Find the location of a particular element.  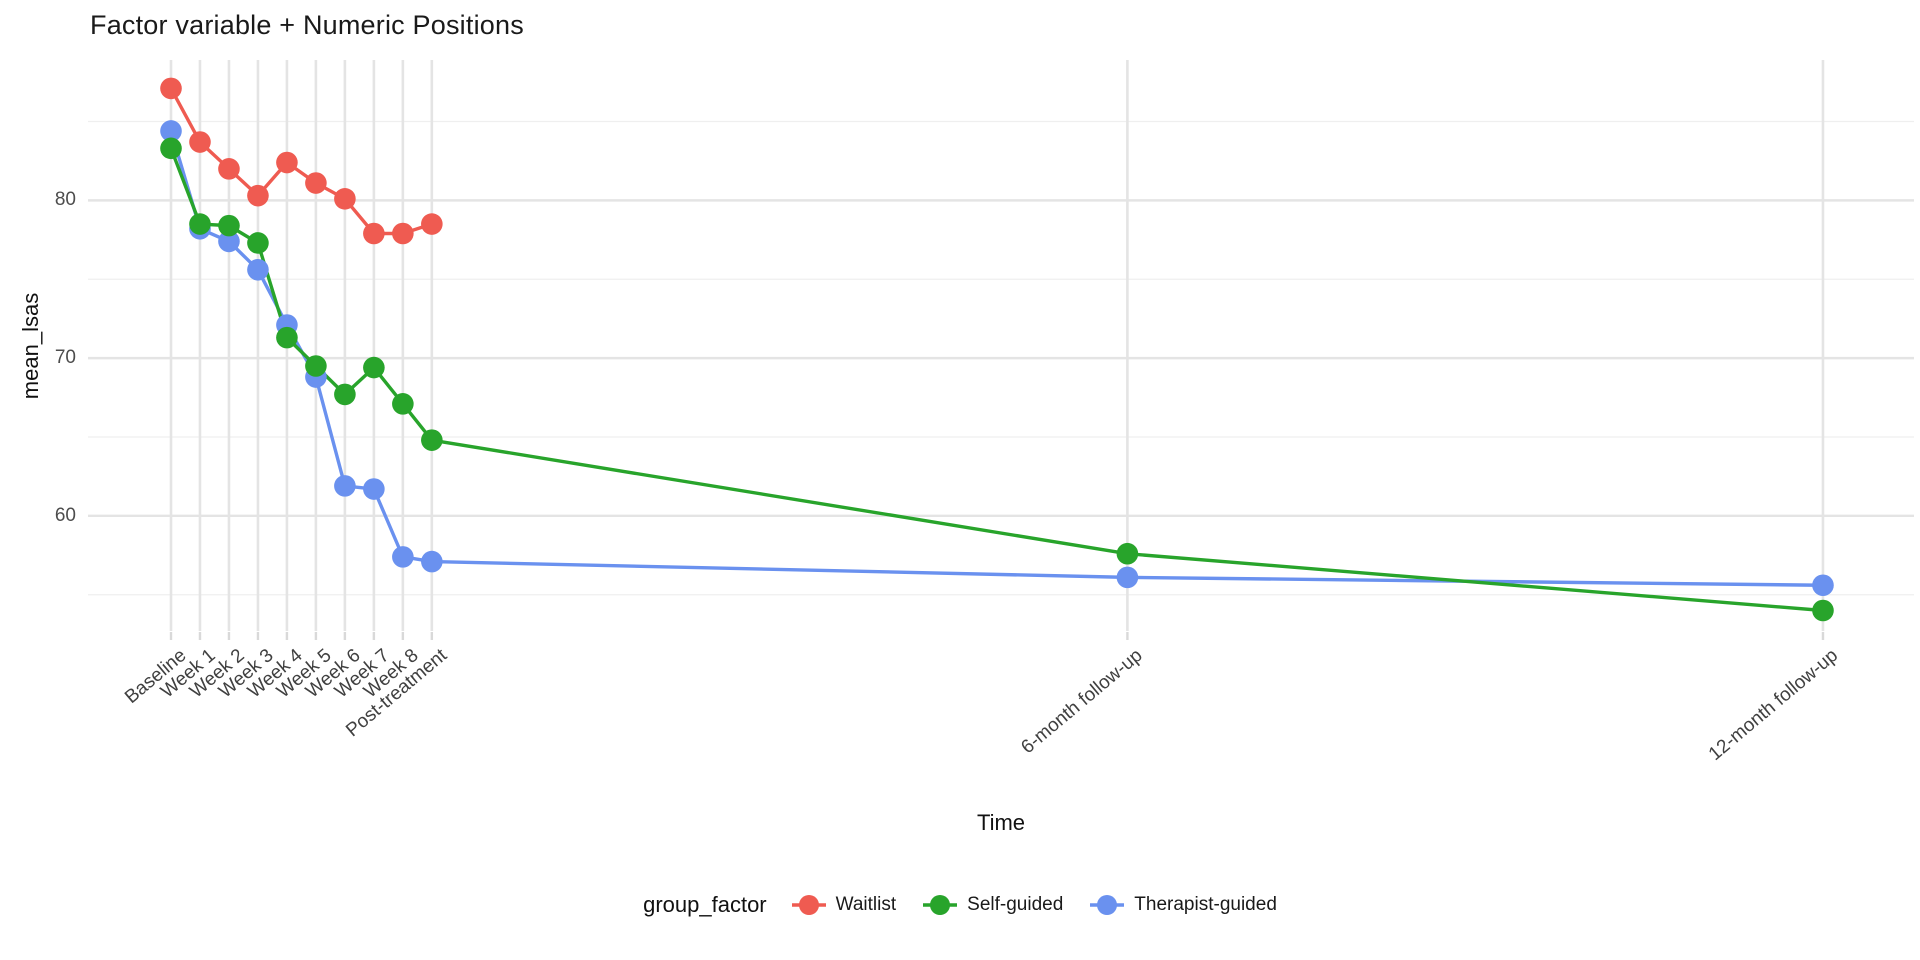

legend-key-icon-self-guided is located at coordinates (940, 905).